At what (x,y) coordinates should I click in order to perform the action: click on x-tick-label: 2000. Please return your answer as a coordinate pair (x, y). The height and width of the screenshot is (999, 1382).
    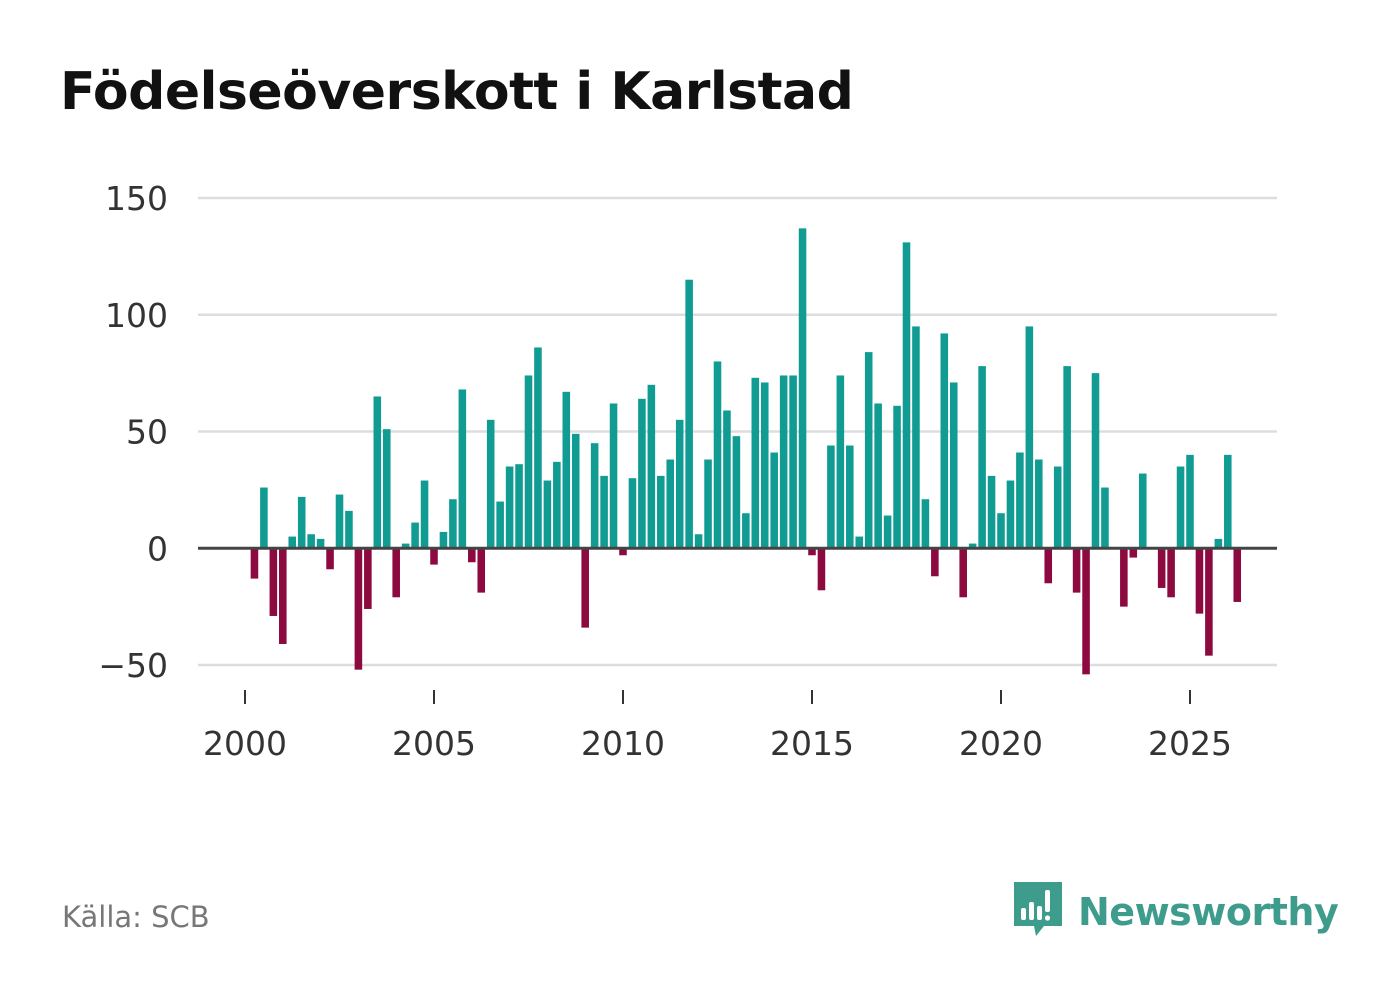
    Looking at the image, I should click on (245, 743).